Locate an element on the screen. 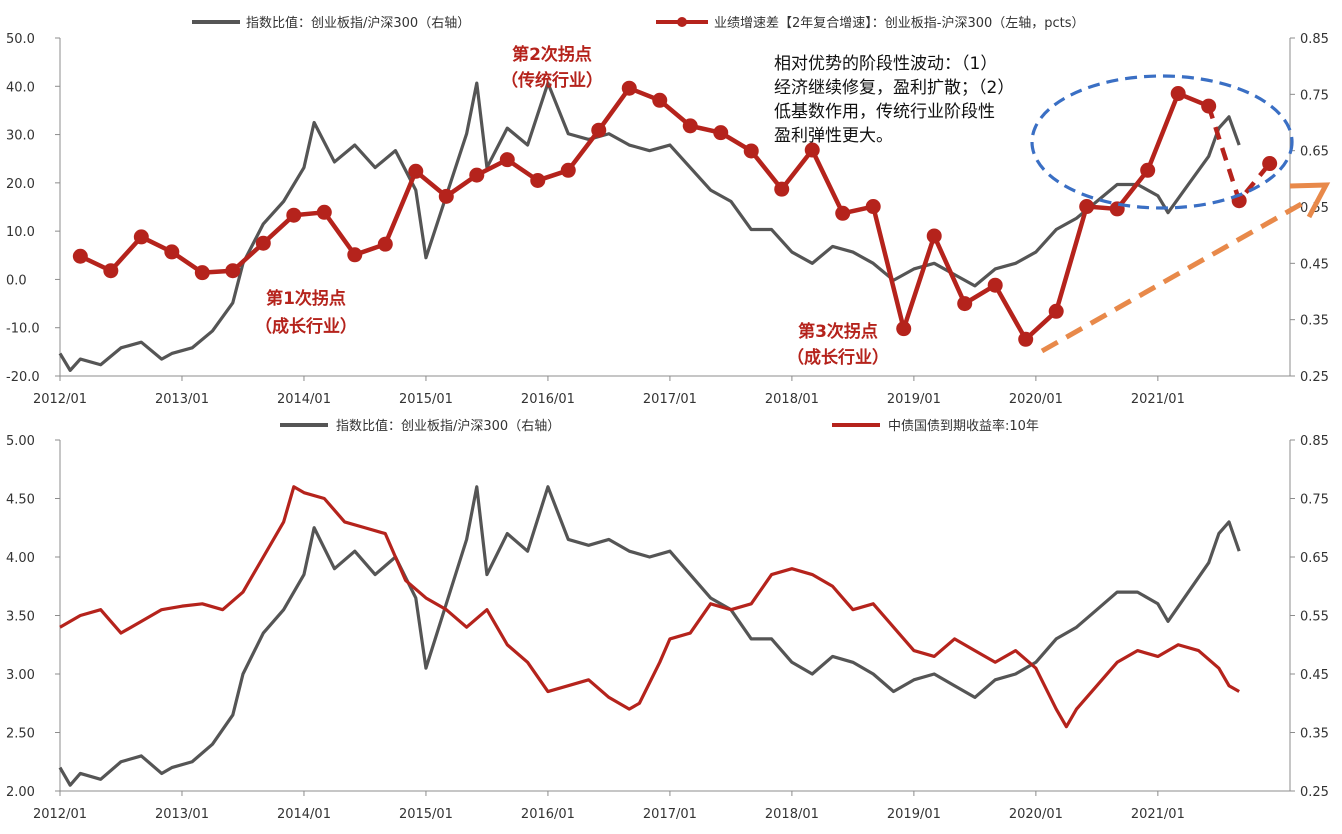 Image resolution: width=1342 pixels, height=834 pixels. left-tick-label: 2.00 is located at coordinates (20, 792).